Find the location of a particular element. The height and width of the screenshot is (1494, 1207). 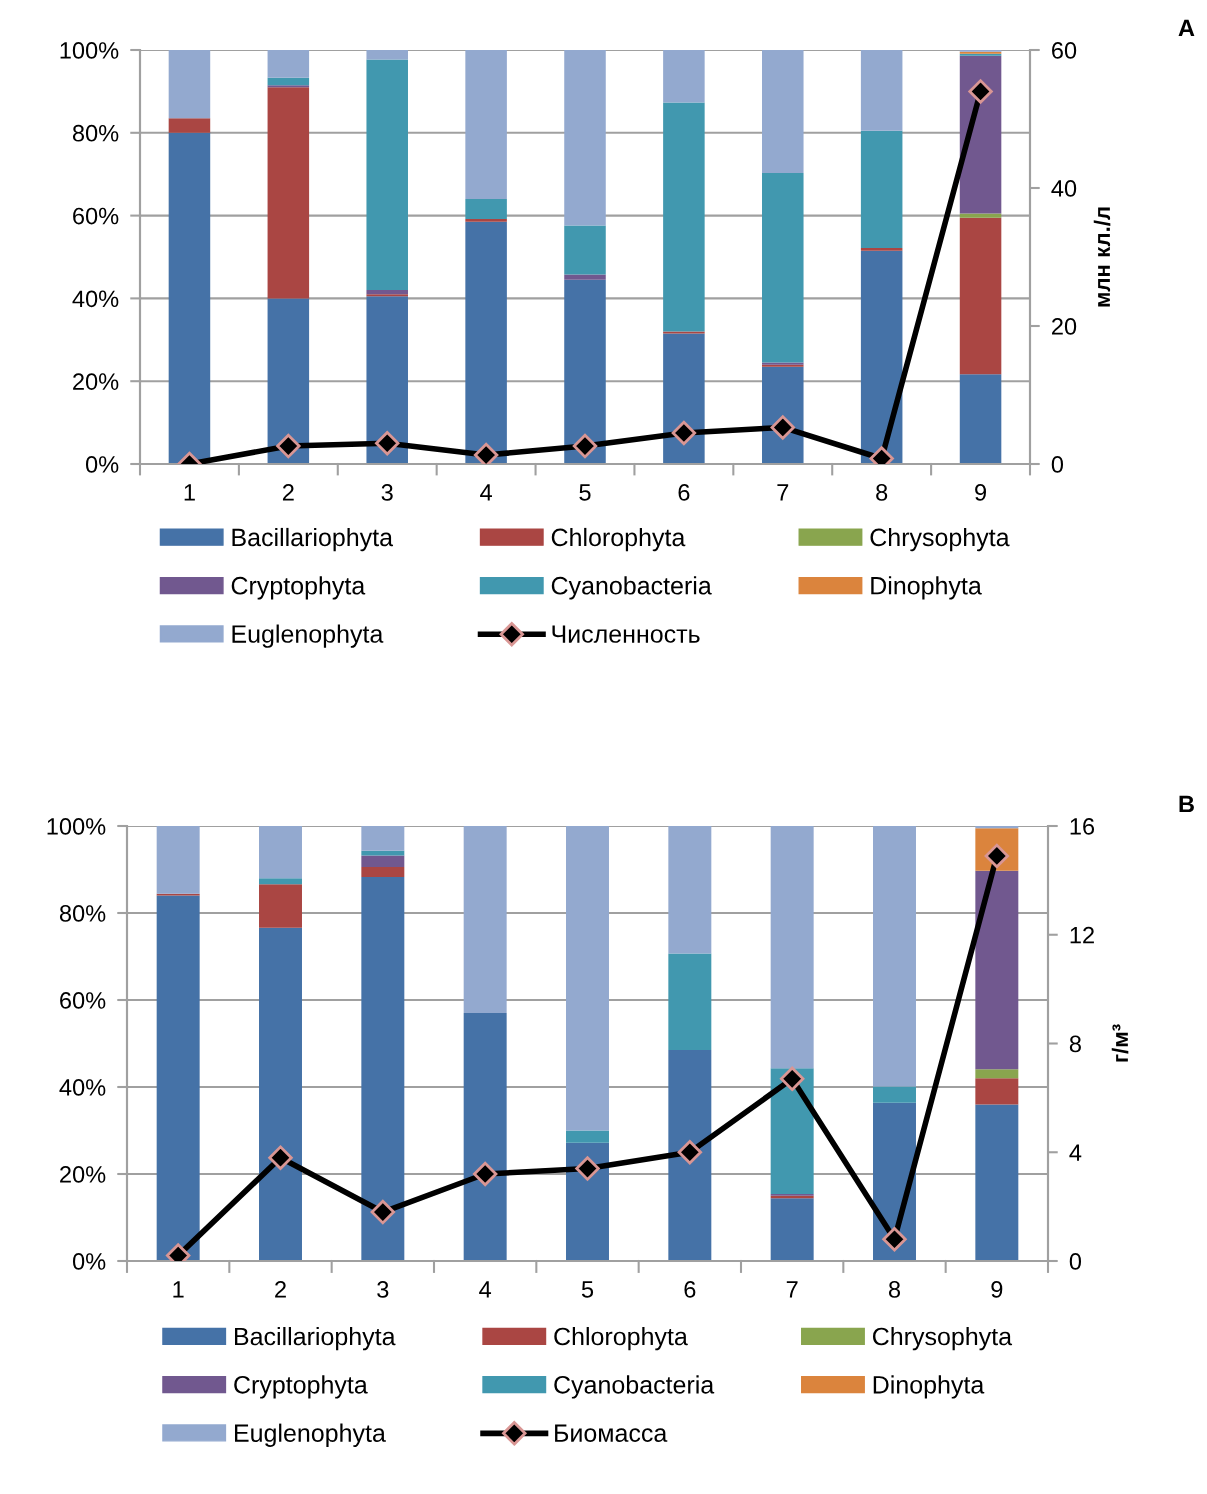

y2-tick-label: 60 is located at coordinates (1064, 50).